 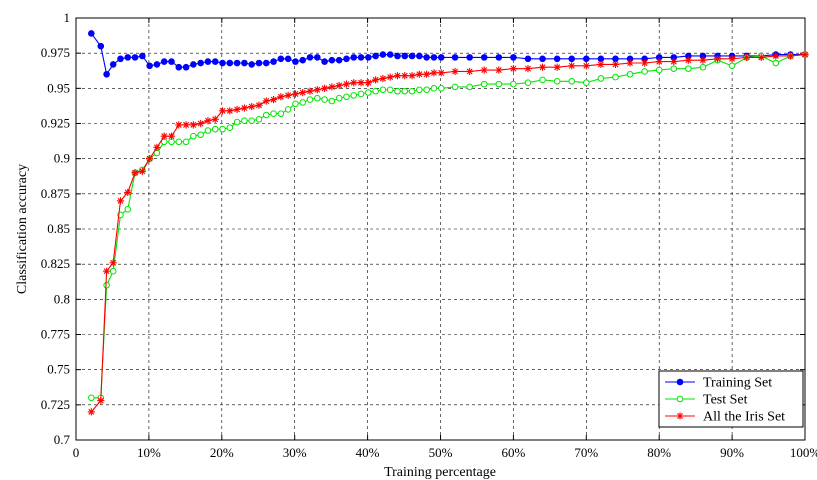 I want to click on y-tick-label: 0.85, so click(x=58, y=228).